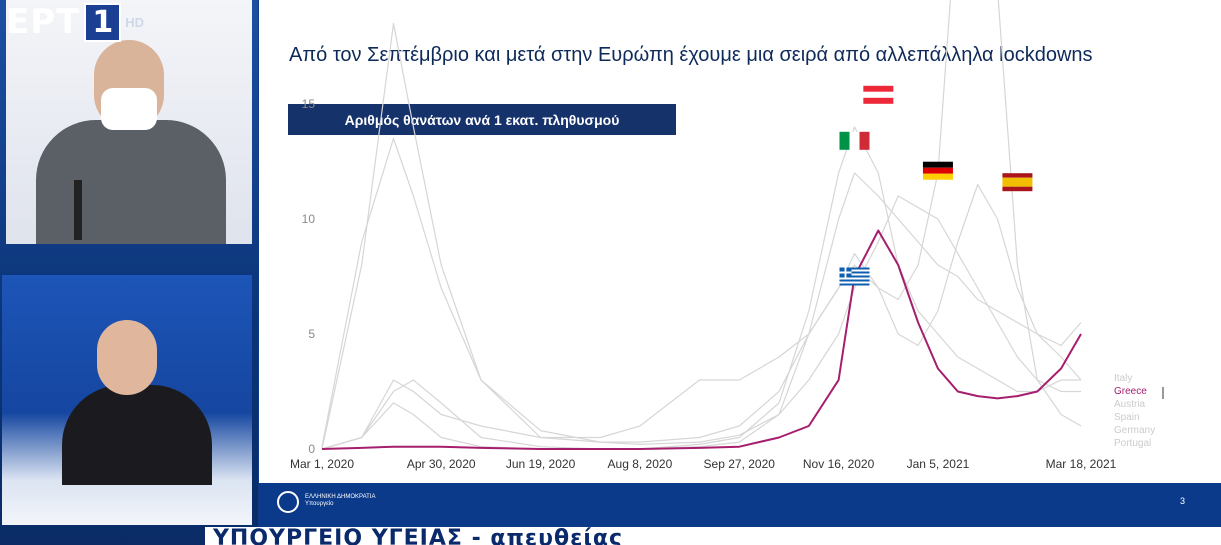 The width and height of the screenshot is (1221, 545). What do you see at coordinates (43, 22) in the screenshot?
I see `channel-name: ΕΡΤ` at bounding box center [43, 22].